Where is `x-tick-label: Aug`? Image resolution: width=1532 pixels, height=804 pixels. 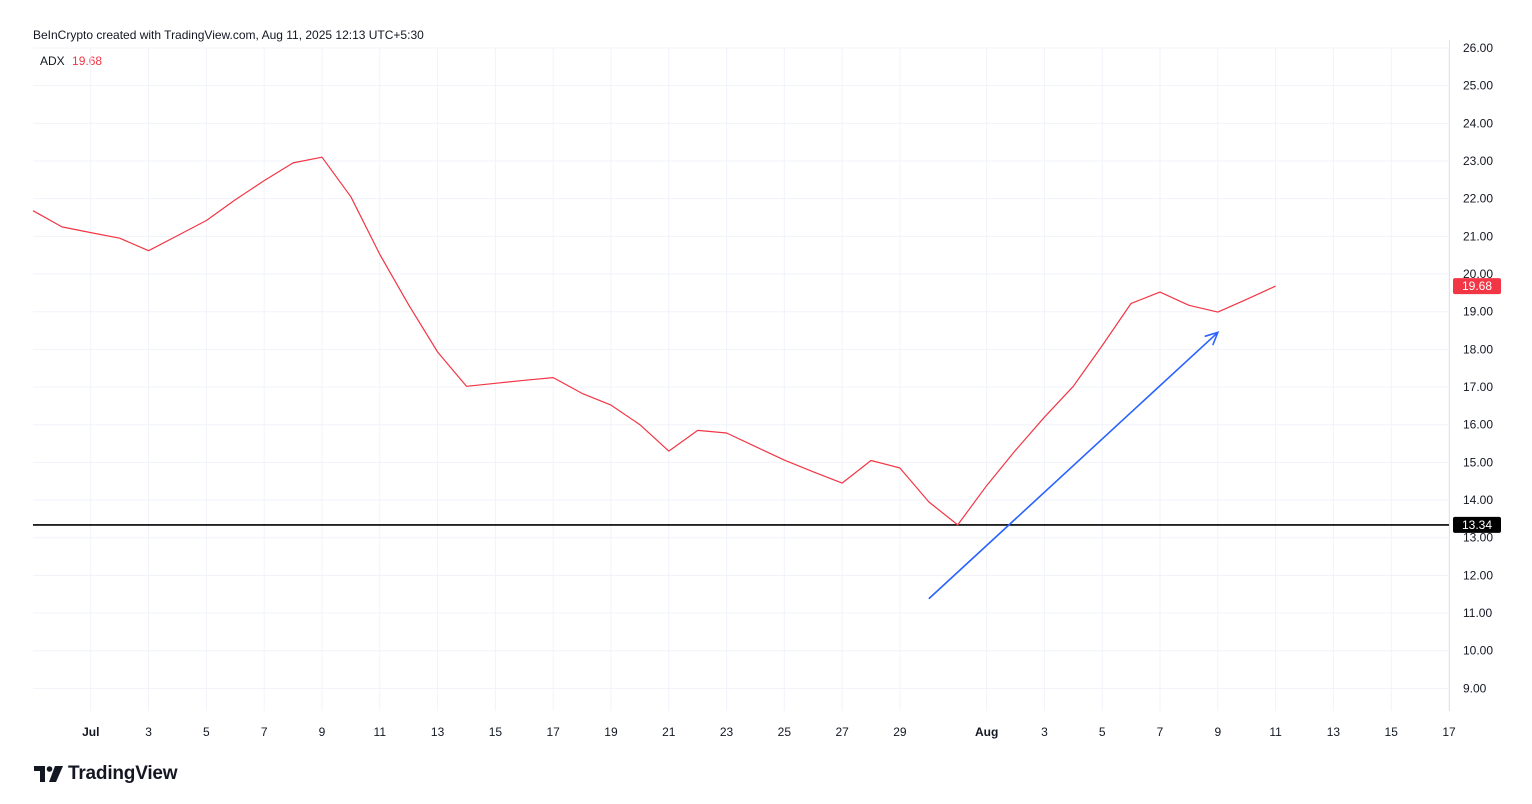 x-tick-label: Aug is located at coordinates (986, 732).